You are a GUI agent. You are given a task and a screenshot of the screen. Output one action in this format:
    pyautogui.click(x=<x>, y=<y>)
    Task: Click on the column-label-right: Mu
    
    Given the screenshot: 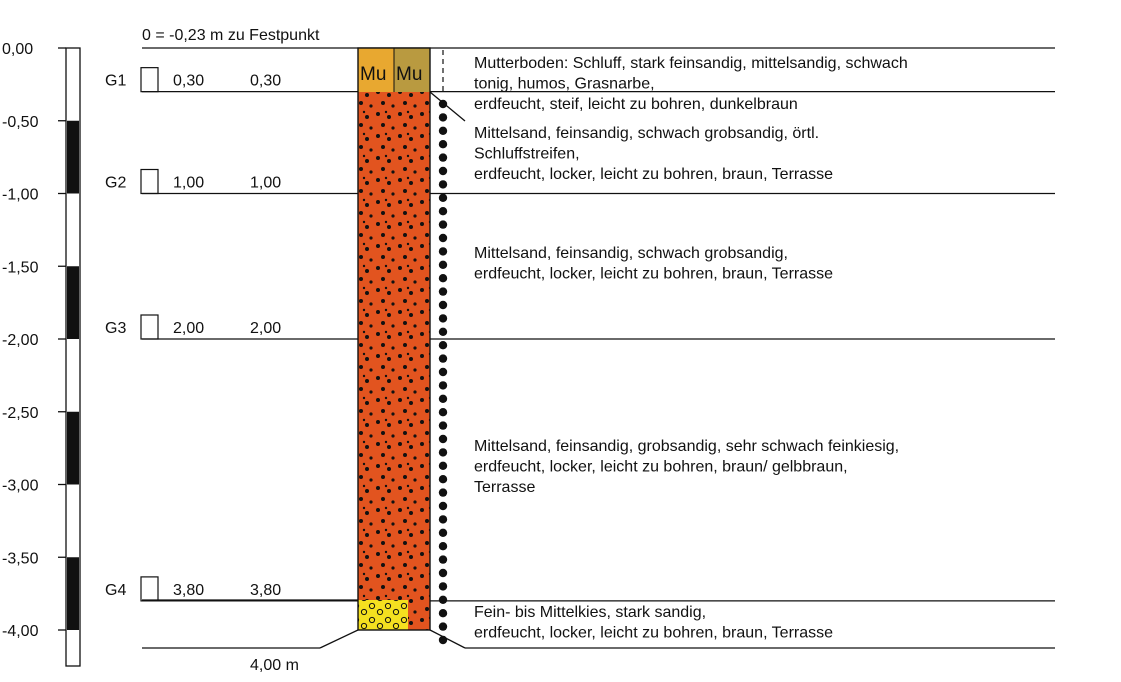 What is the action you would take?
    pyautogui.click(x=409, y=74)
    